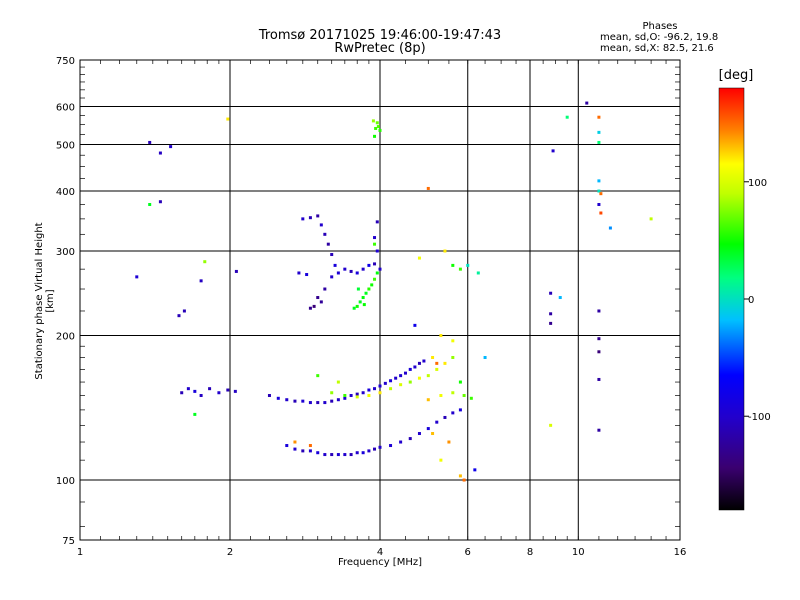 The height and width of the screenshot is (600, 800). What do you see at coordinates (65, 108) in the screenshot?
I see `y-tick-label: 600` at bounding box center [65, 108].